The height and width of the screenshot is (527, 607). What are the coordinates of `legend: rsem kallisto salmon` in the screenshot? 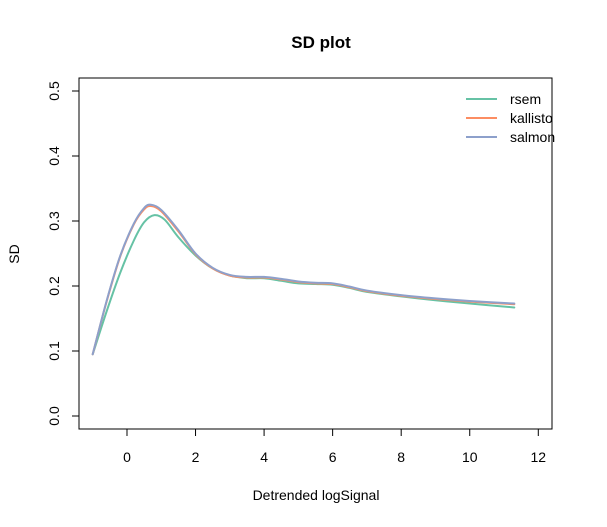 It's located at (510, 118).